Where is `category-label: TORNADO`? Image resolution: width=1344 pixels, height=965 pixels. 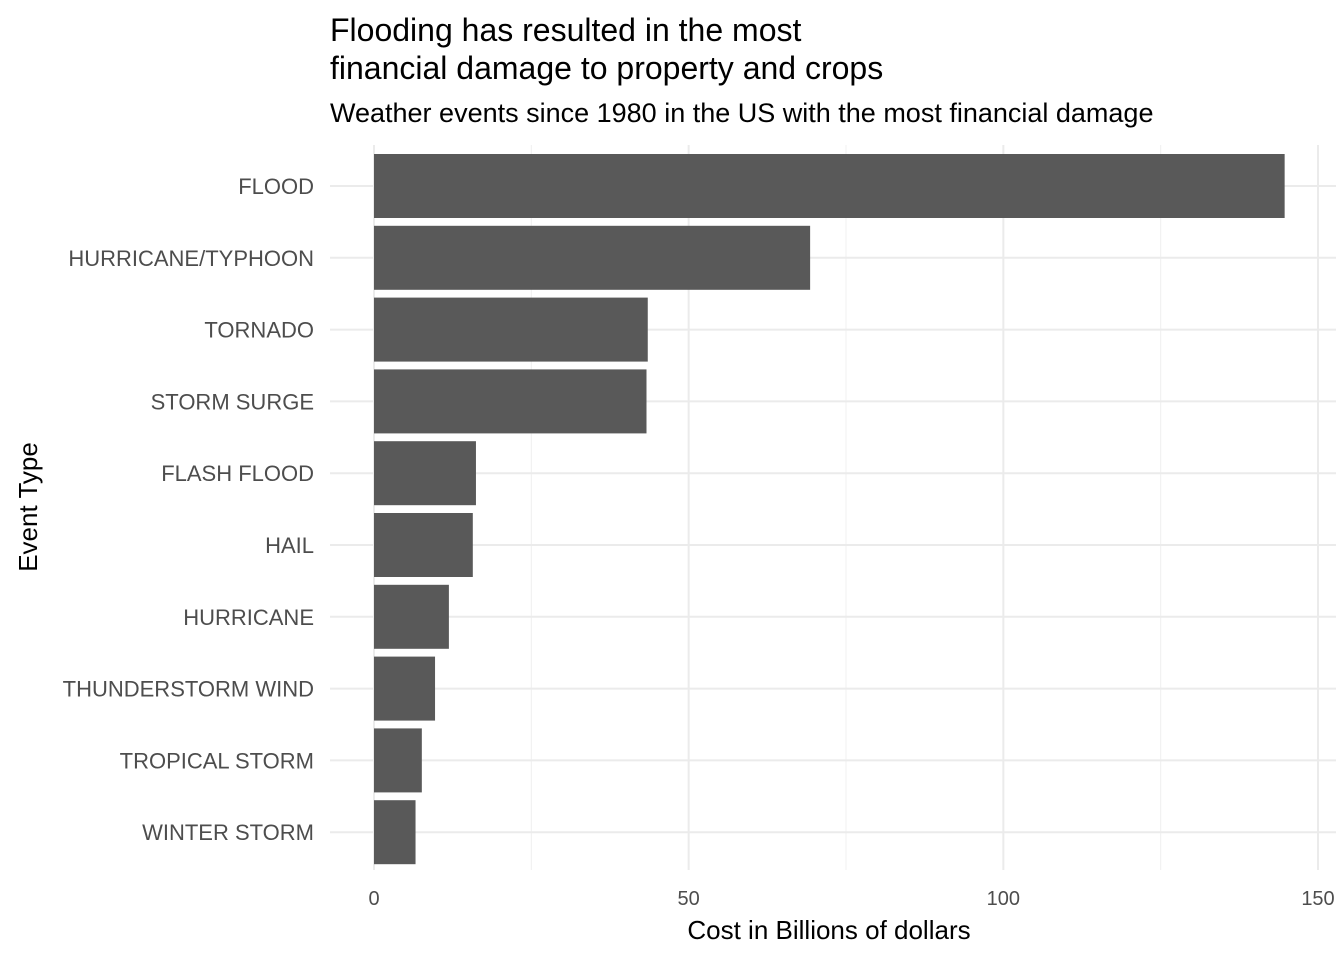
category-label: TORNADO is located at coordinates (259, 330).